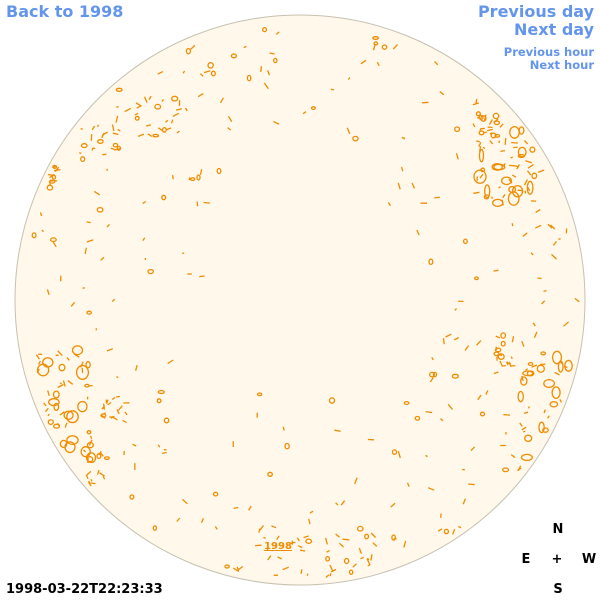  What do you see at coordinates (278, 546) in the screenshot?
I see `year-link: 1998` at bounding box center [278, 546].